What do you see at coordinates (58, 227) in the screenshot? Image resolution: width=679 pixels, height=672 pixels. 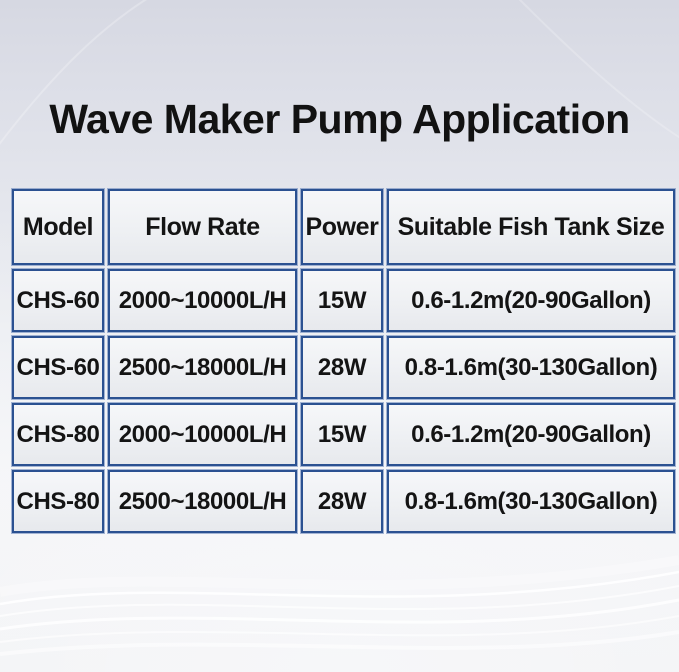 I see `column-header-model: Model` at bounding box center [58, 227].